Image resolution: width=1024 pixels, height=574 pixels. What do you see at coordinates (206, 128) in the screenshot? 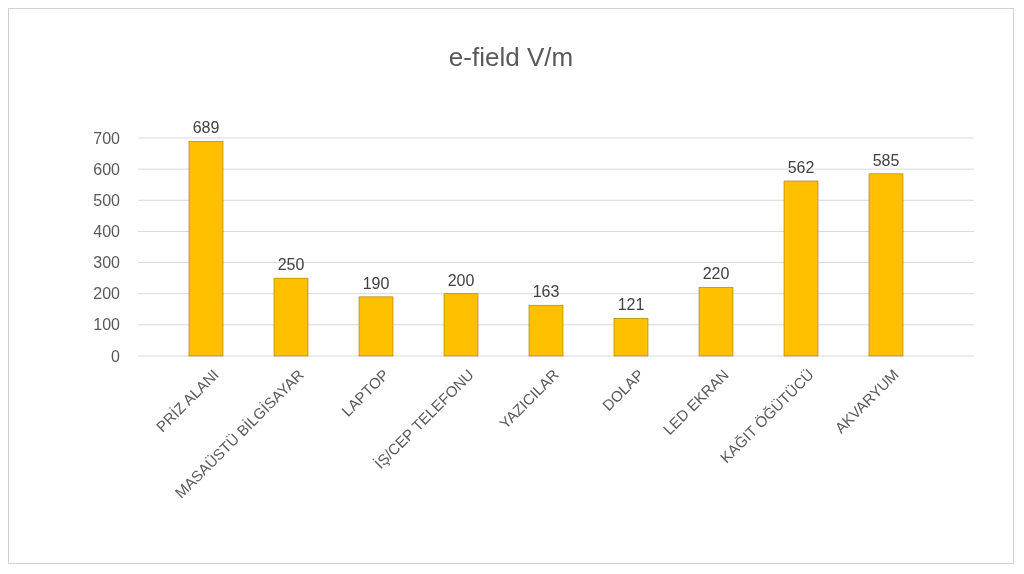
I see `data-label: 689` at bounding box center [206, 128].